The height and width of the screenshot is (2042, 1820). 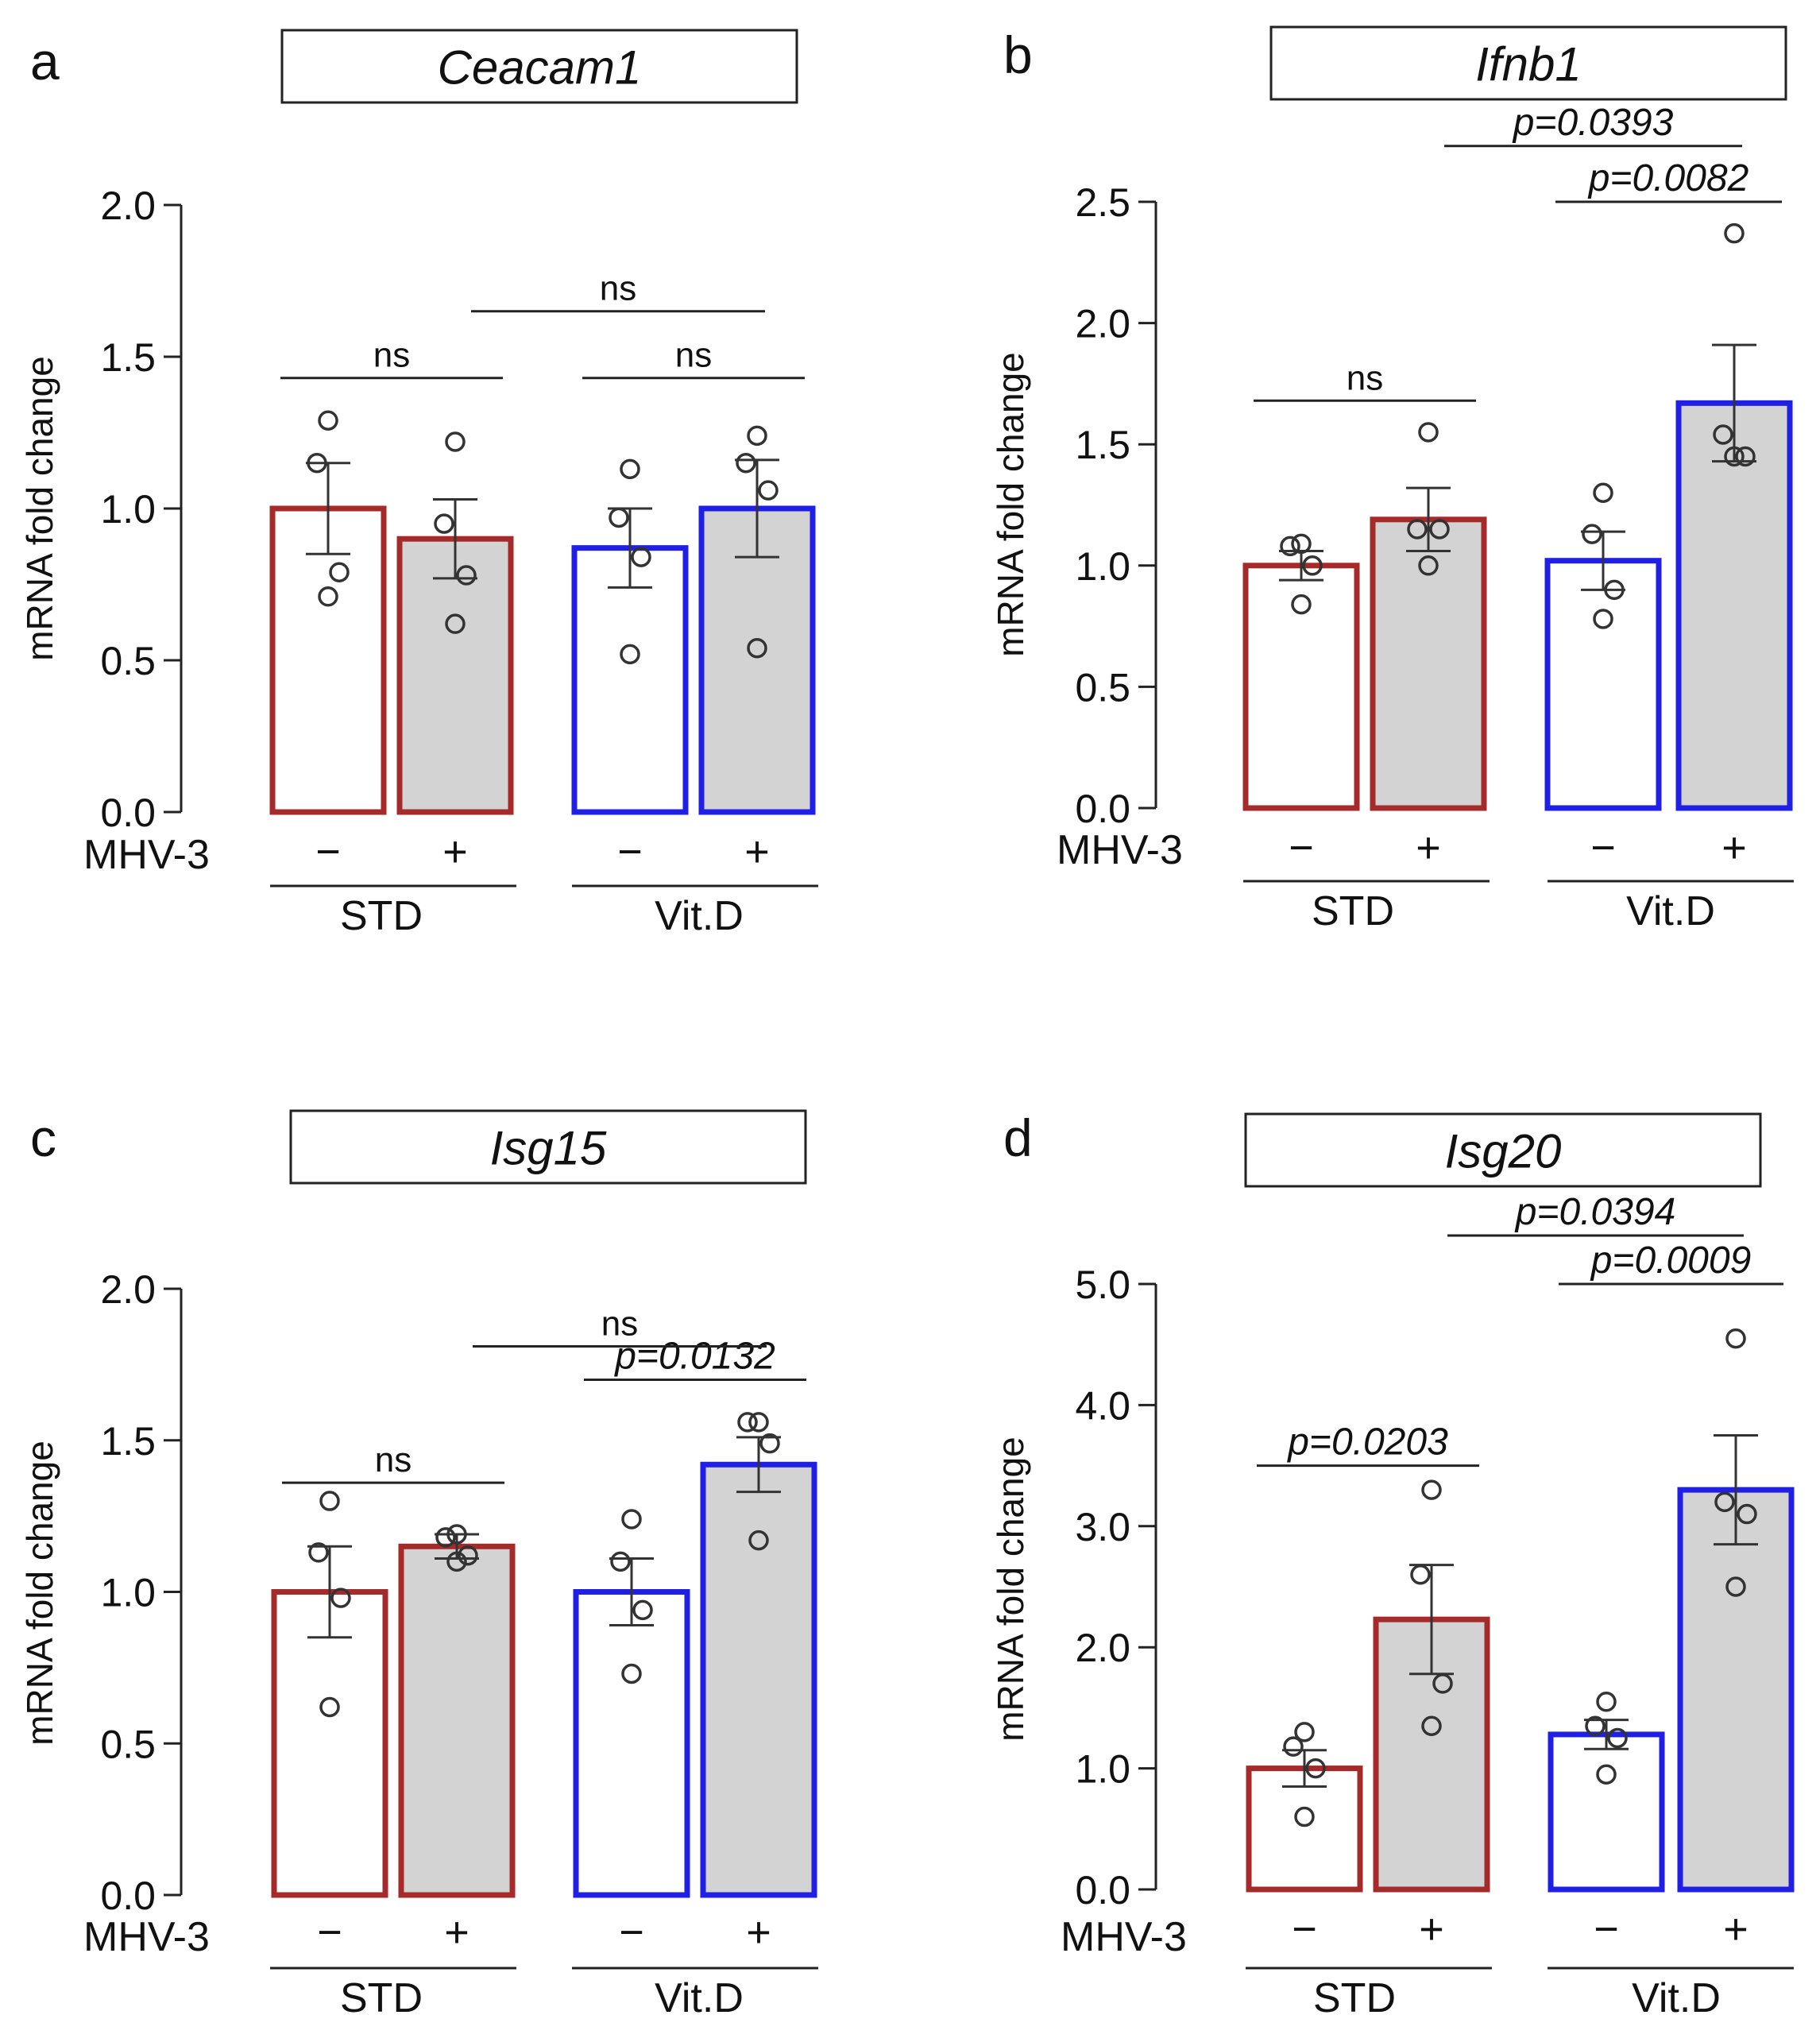 What do you see at coordinates (1018, 54) in the screenshot?
I see `panel-letter: b` at bounding box center [1018, 54].